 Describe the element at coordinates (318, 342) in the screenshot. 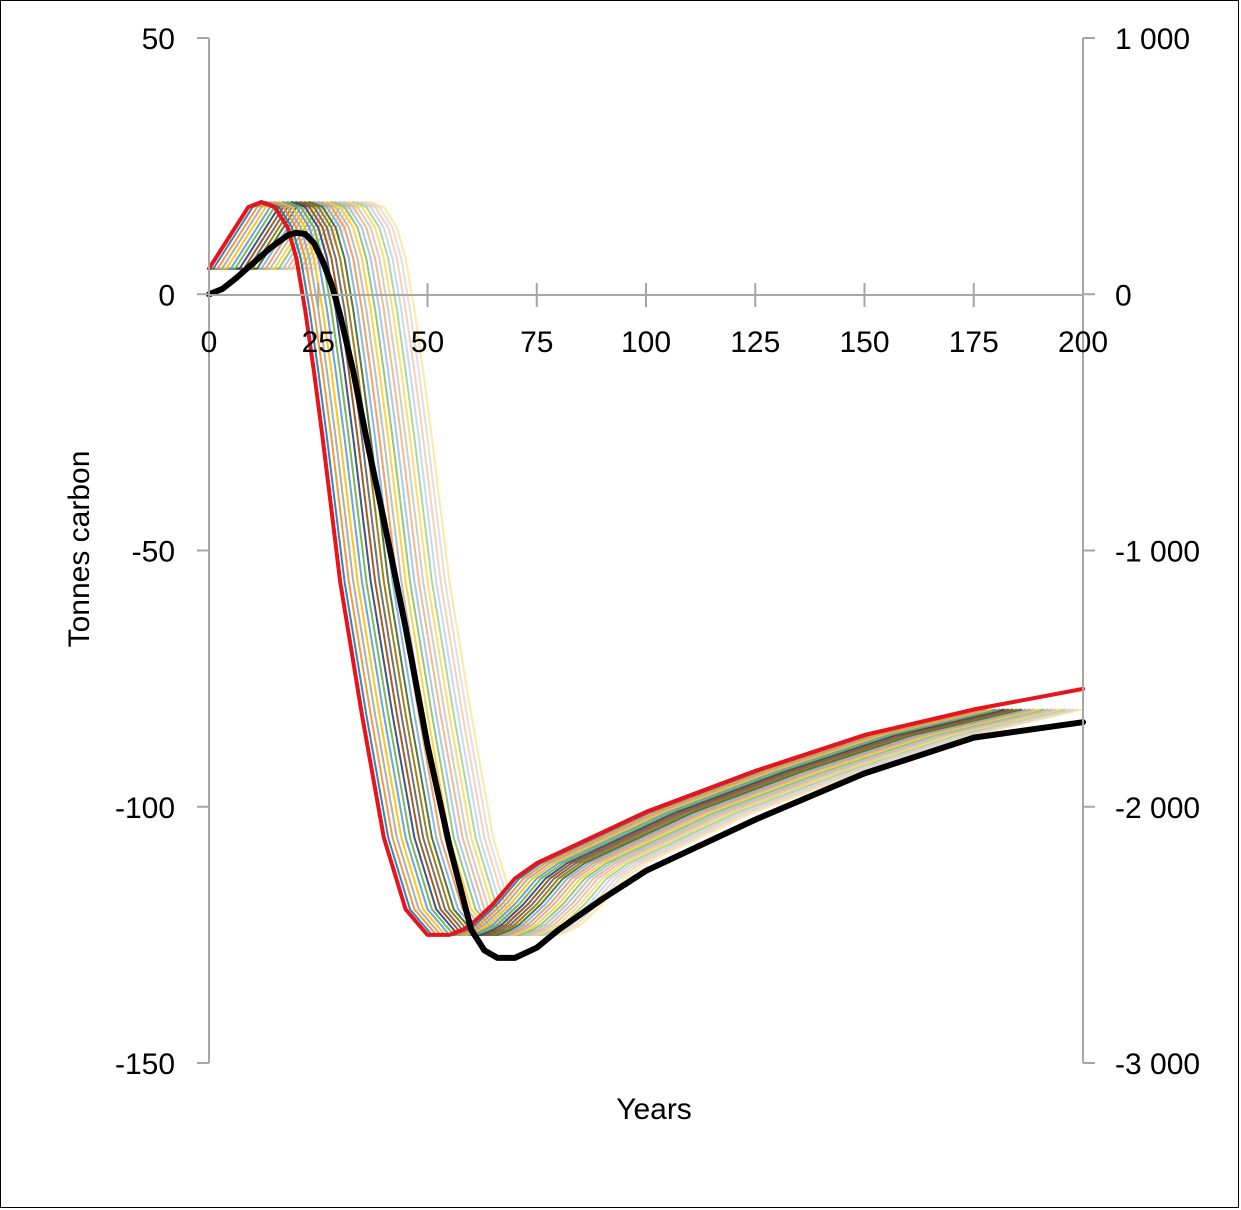

I see `x-tick-label: 25` at that location.